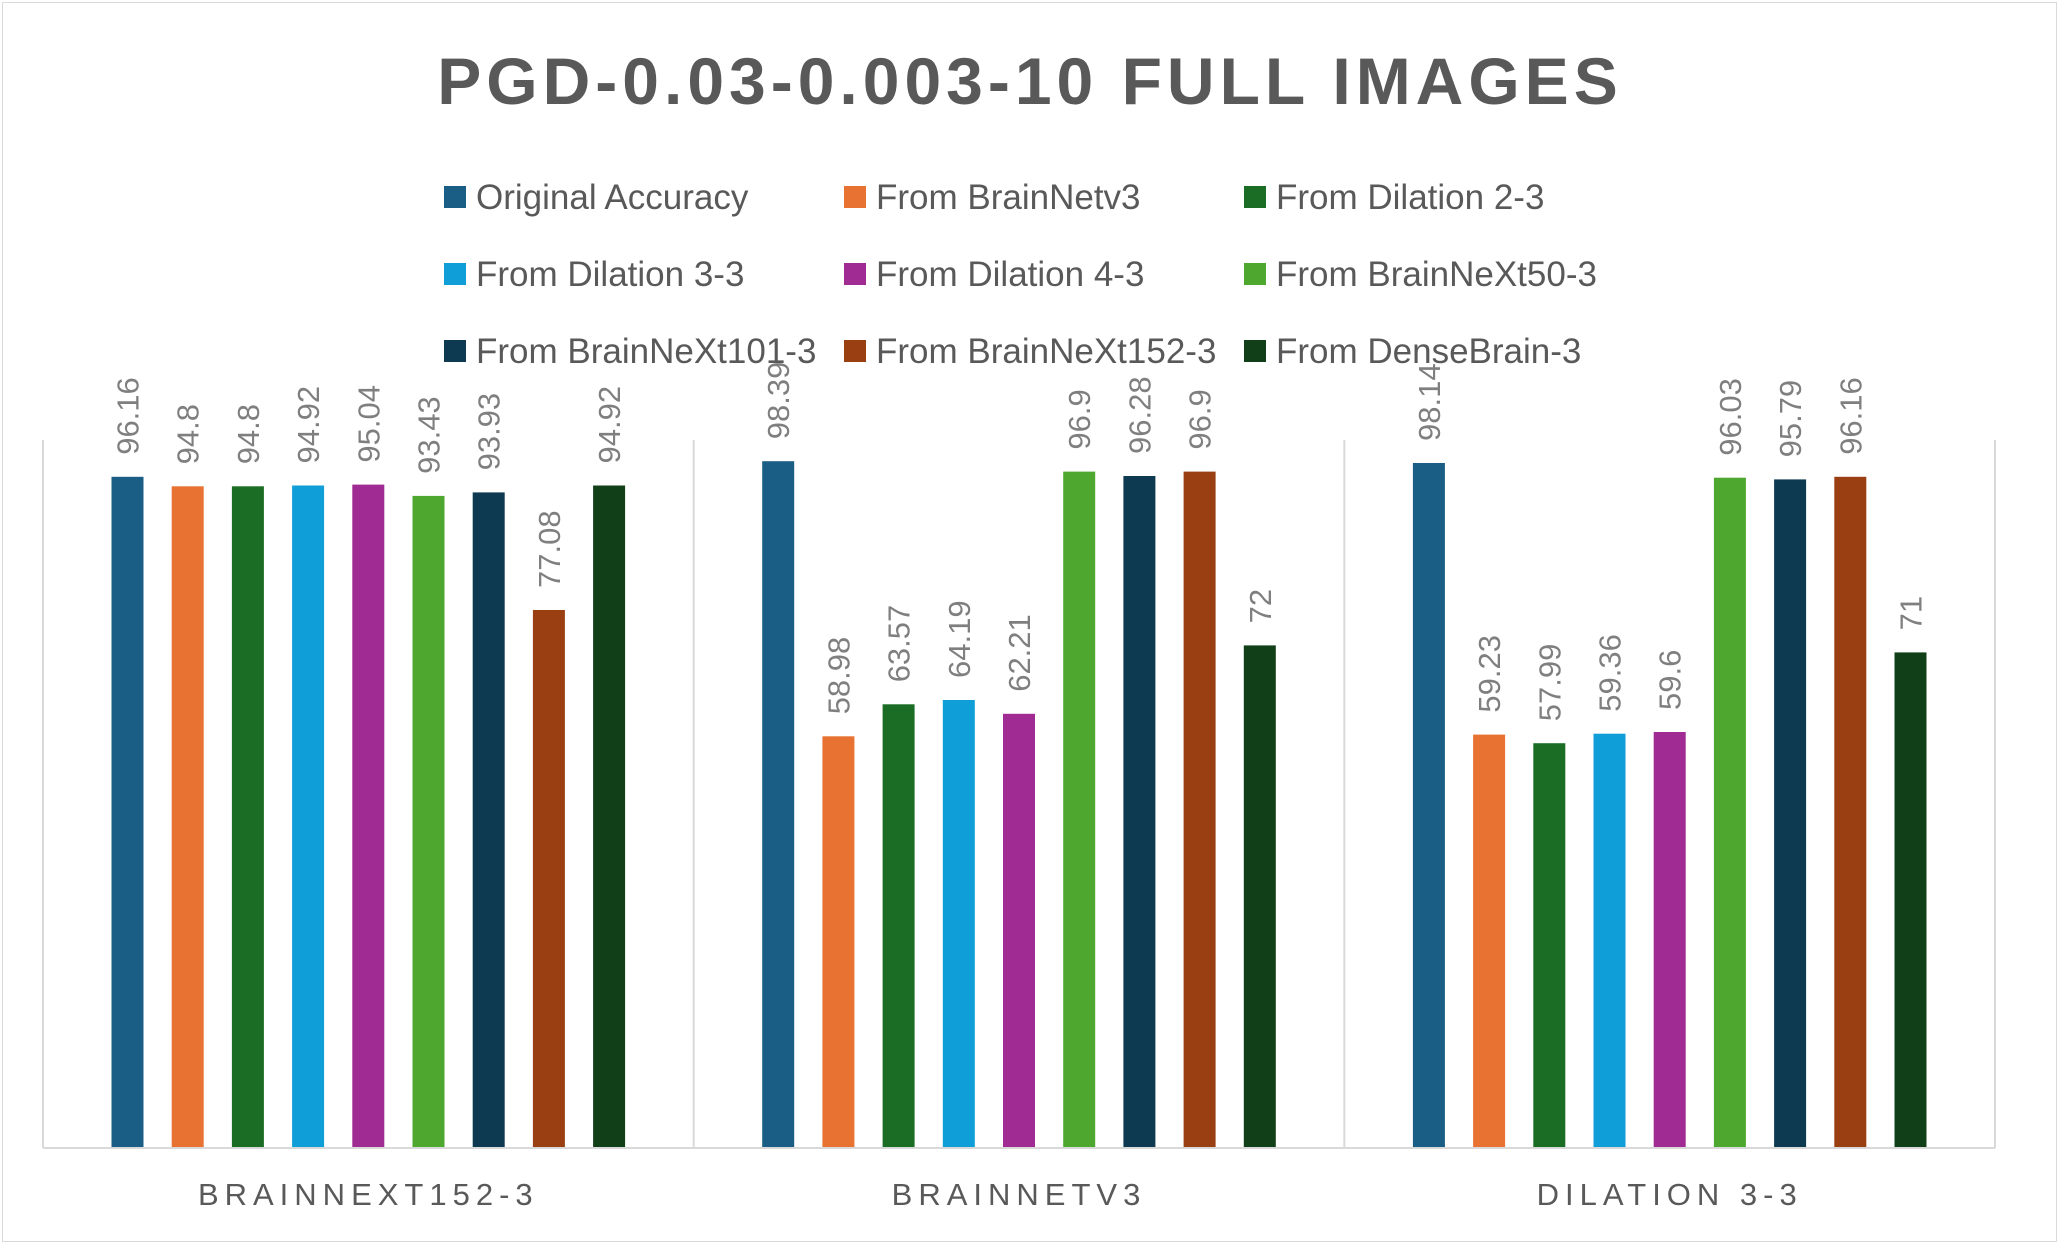 The image size is (2059, 1244). Describe the element at coordinates (1046, 351) in the screenshot. I see `legend-label-from-brainnext152-3: From BrainNeXt152-3` at that location.